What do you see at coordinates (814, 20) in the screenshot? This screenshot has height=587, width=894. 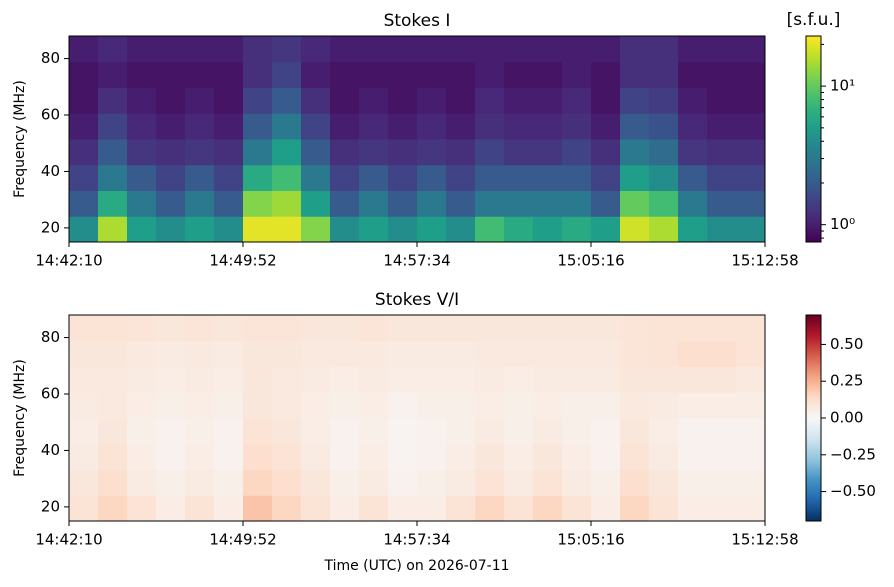 I see `colorbar-label: [s.f.u.]` at bounding box center [814, 20].